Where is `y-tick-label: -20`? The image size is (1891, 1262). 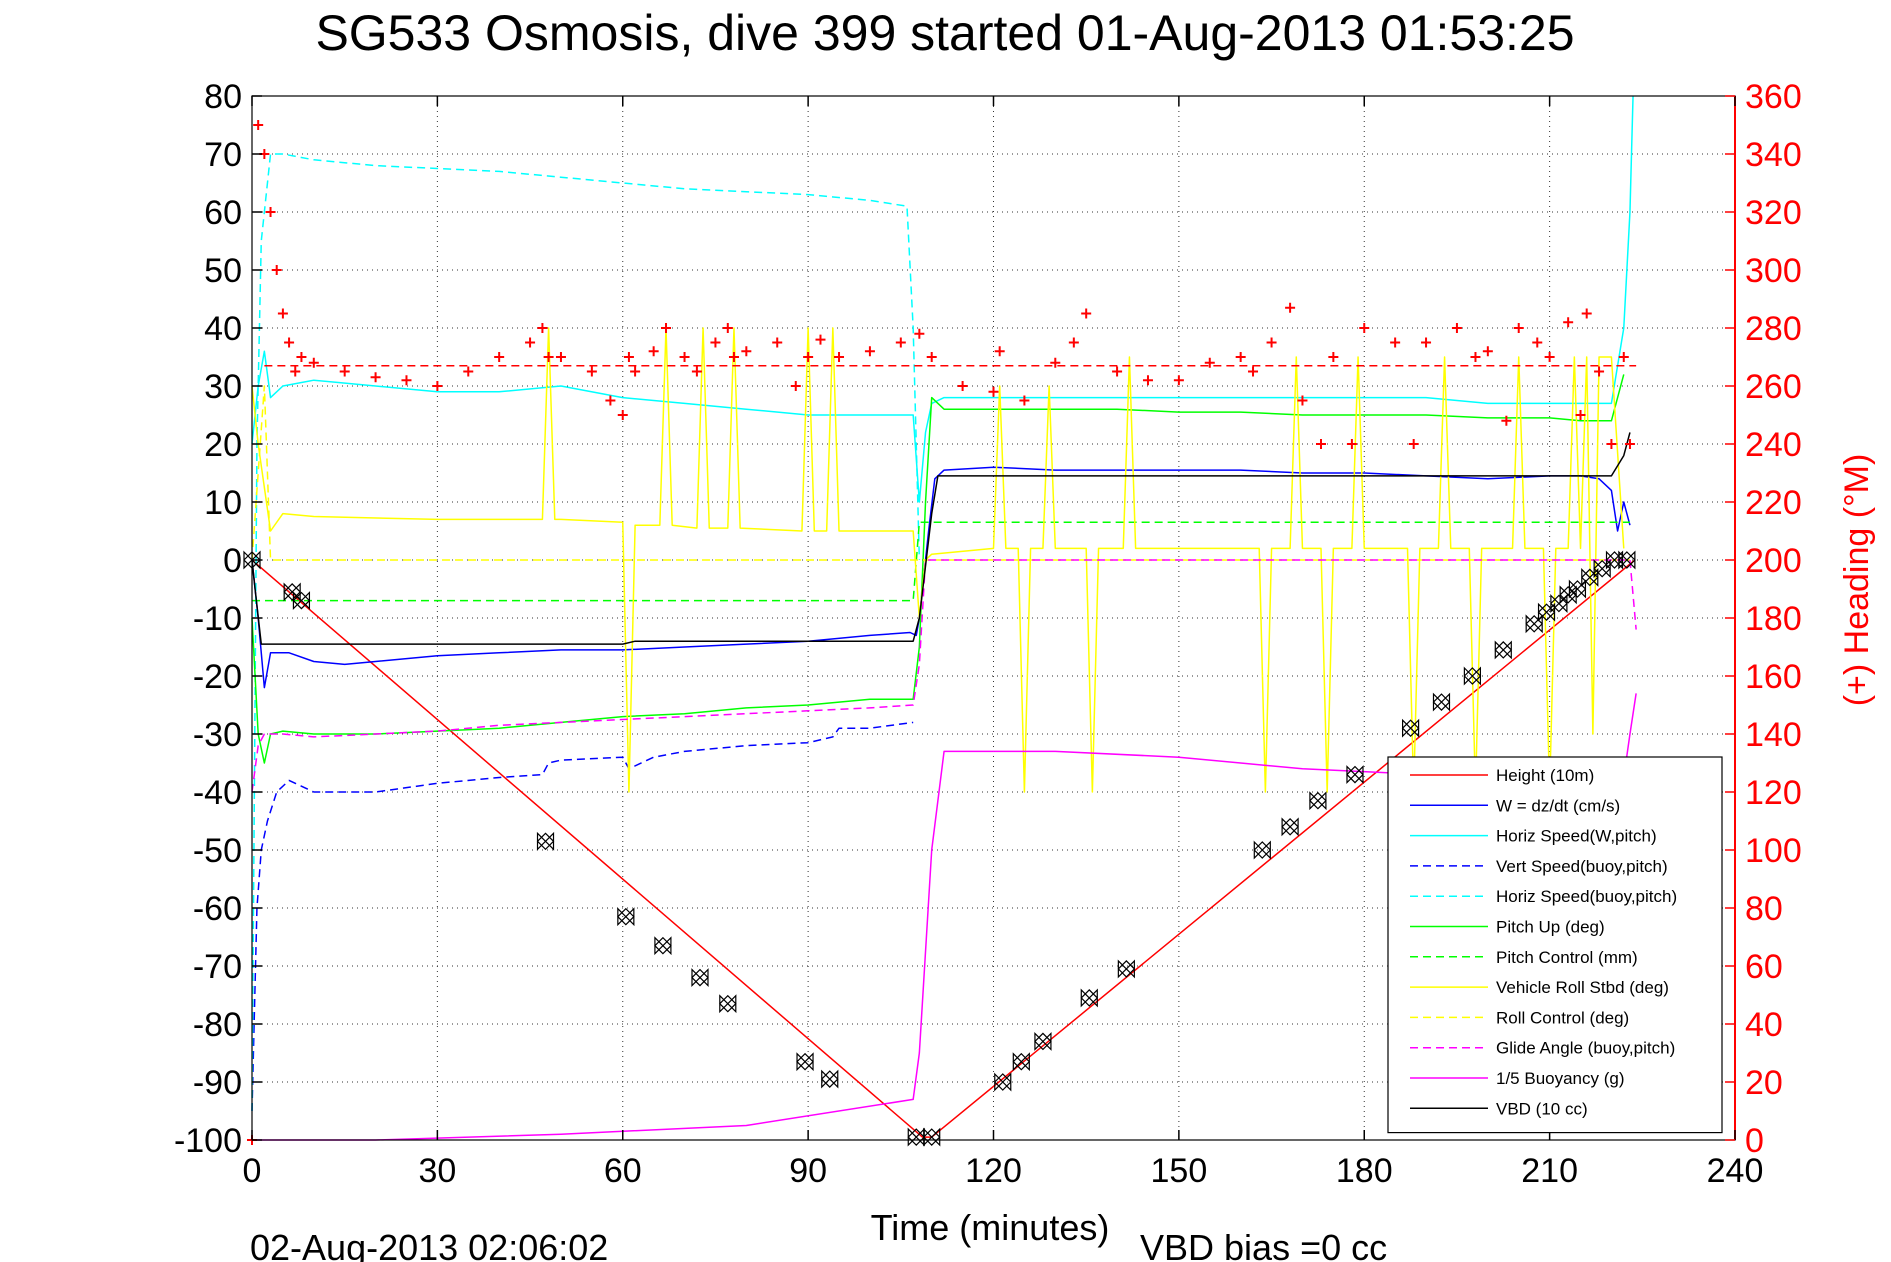
y-tick-label: -20 is located at coordinates (217, 677).